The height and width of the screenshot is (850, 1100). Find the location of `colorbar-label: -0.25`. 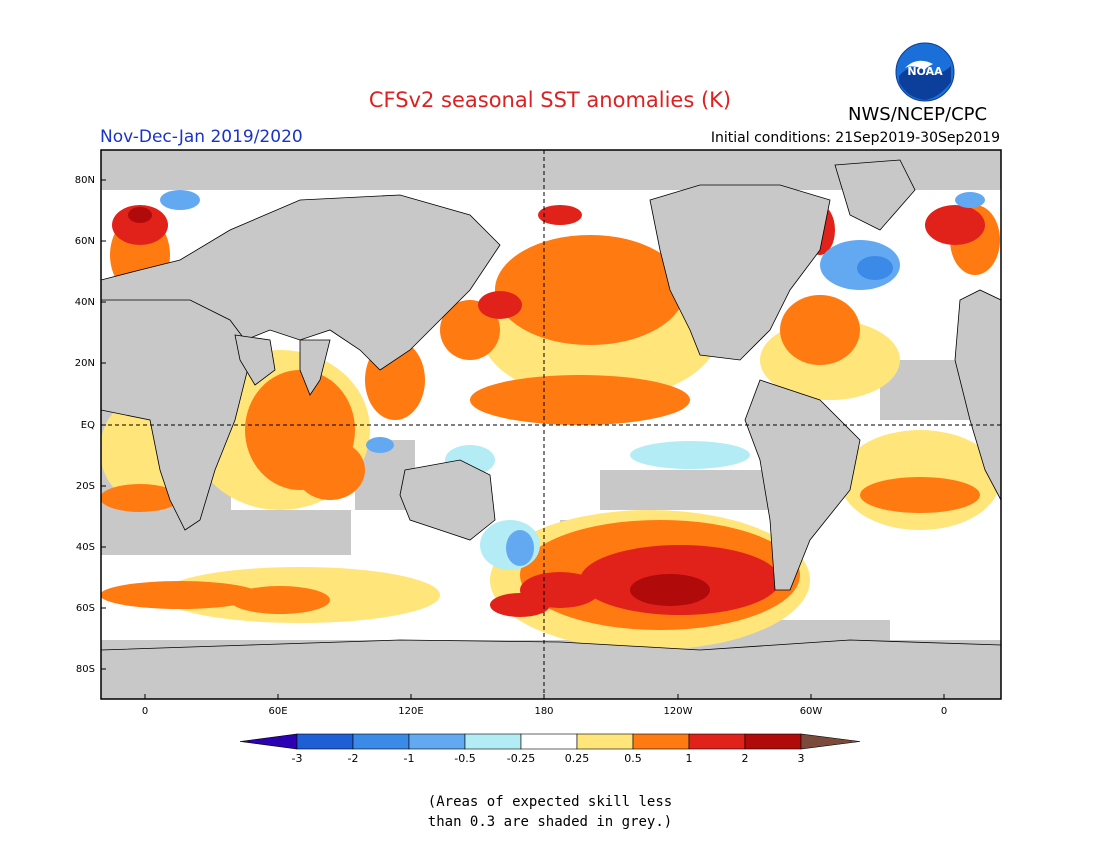

colorbar-label: -0.25 is located at coordinates (521, 758).